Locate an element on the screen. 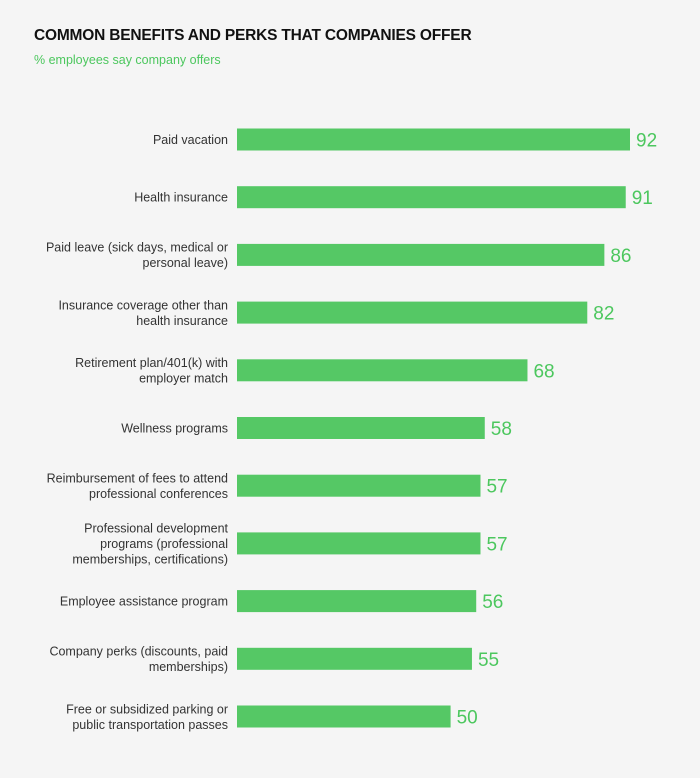  value-label-2: 86 is located at coordinates (620, 256).